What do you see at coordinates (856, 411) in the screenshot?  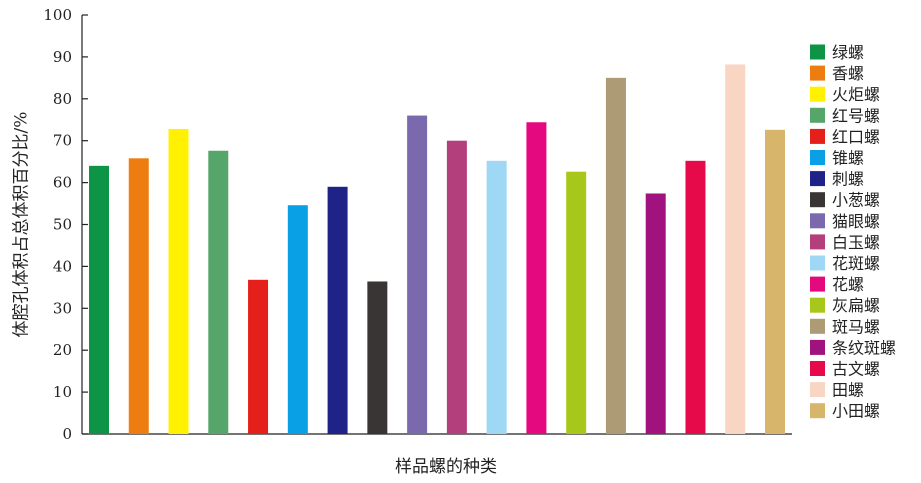 I see `legend-label: 小田螺` at bounding box center [856, 411].